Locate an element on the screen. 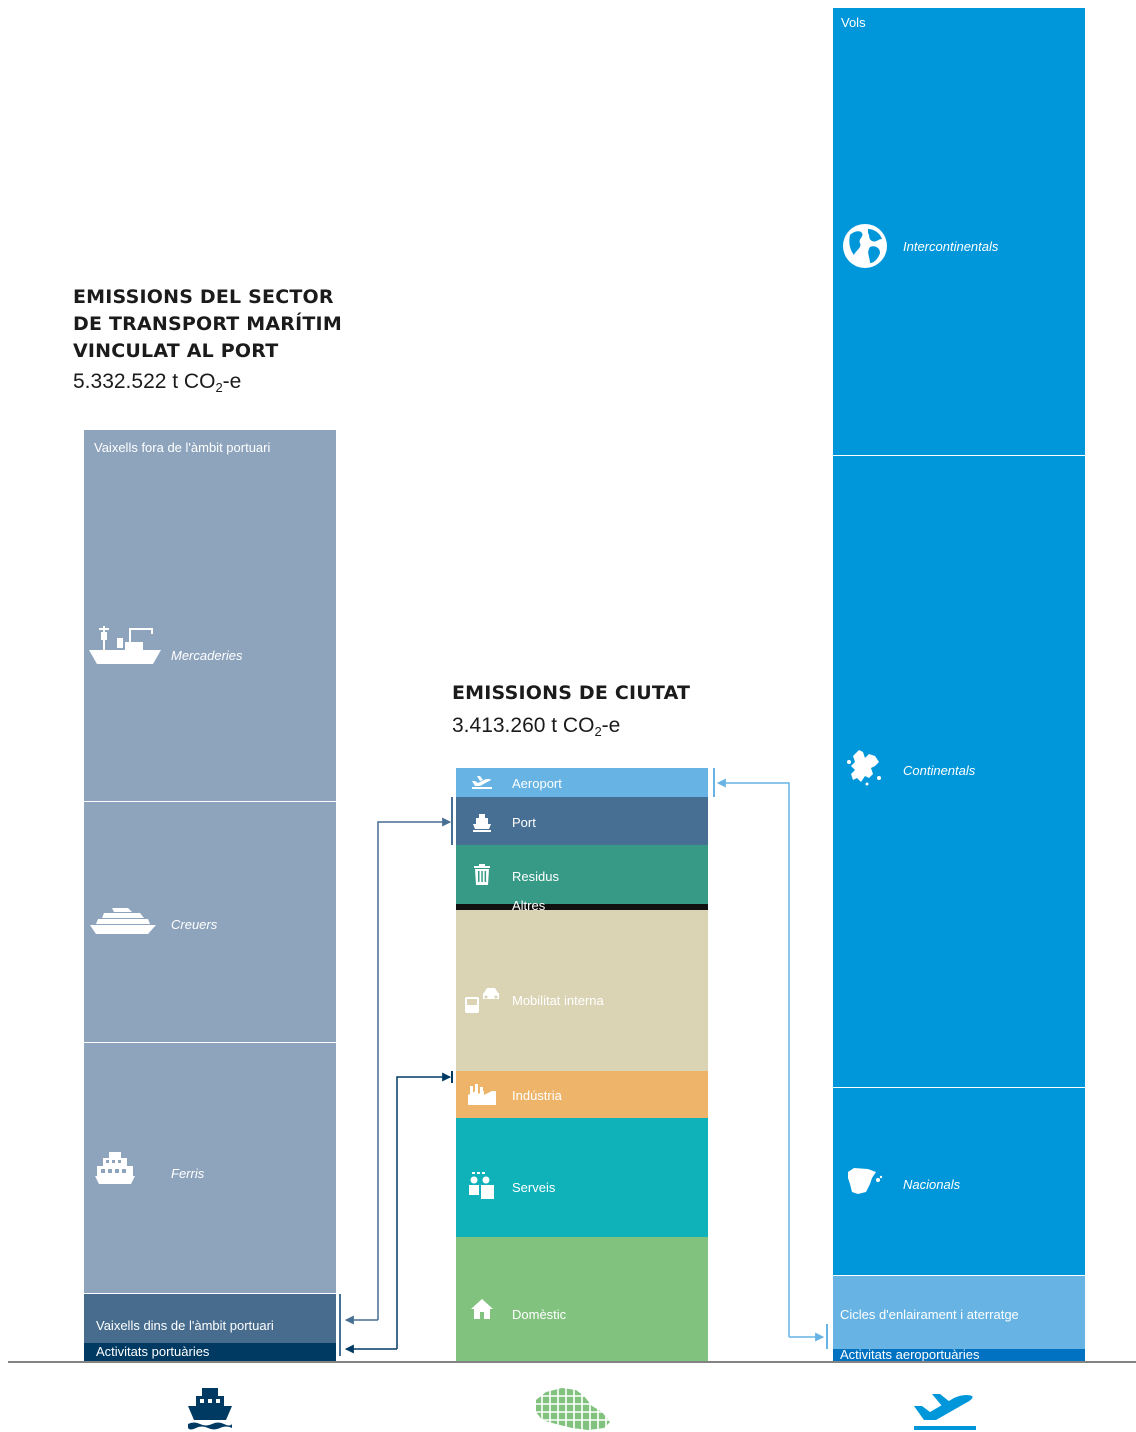 The width and height of the screenshot is (1136, 1432). city-title: EMISSIONS DE CIUTAT is located at coordinates (571, 693).